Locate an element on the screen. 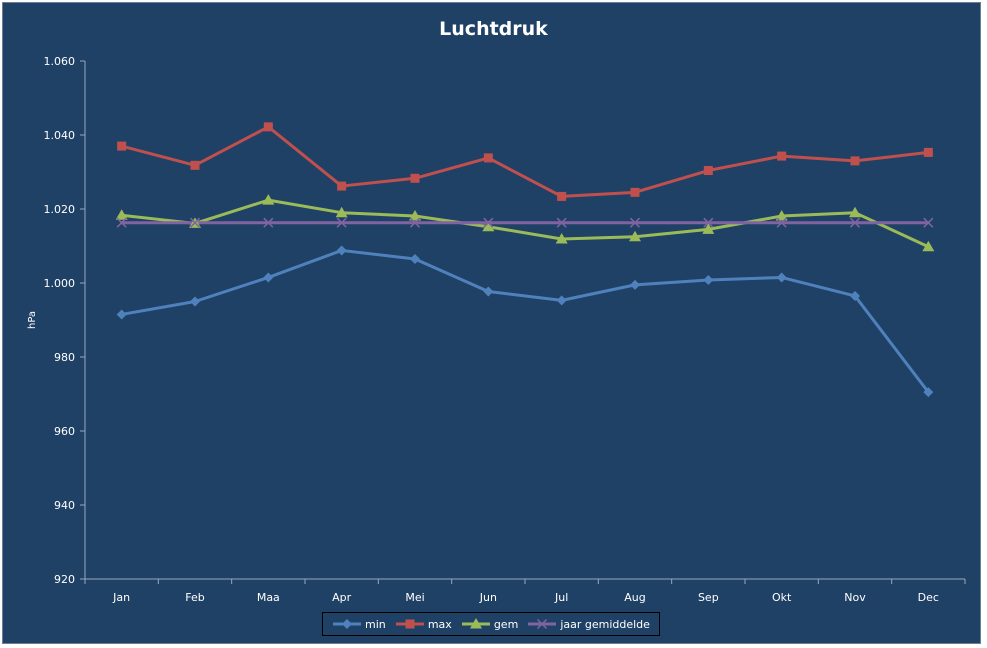  legend-item-max: max is located at coordinates (423, 624).